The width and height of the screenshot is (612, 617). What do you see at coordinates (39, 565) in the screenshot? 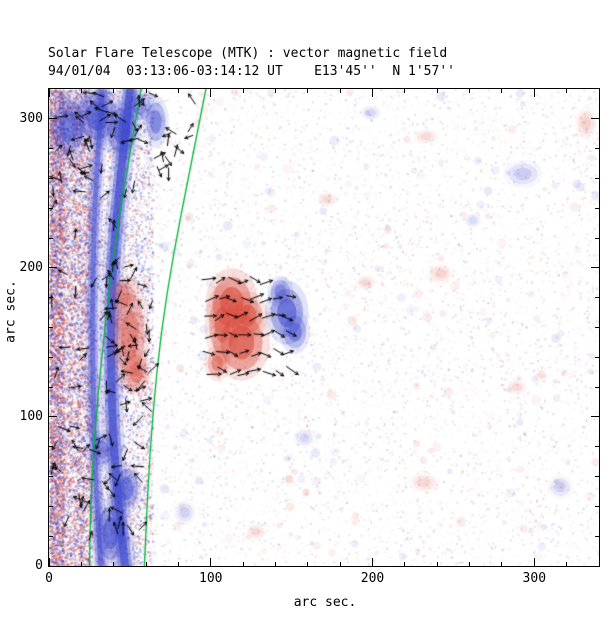
I see `y-tick-label: 0` at bounding box center [39, 565].